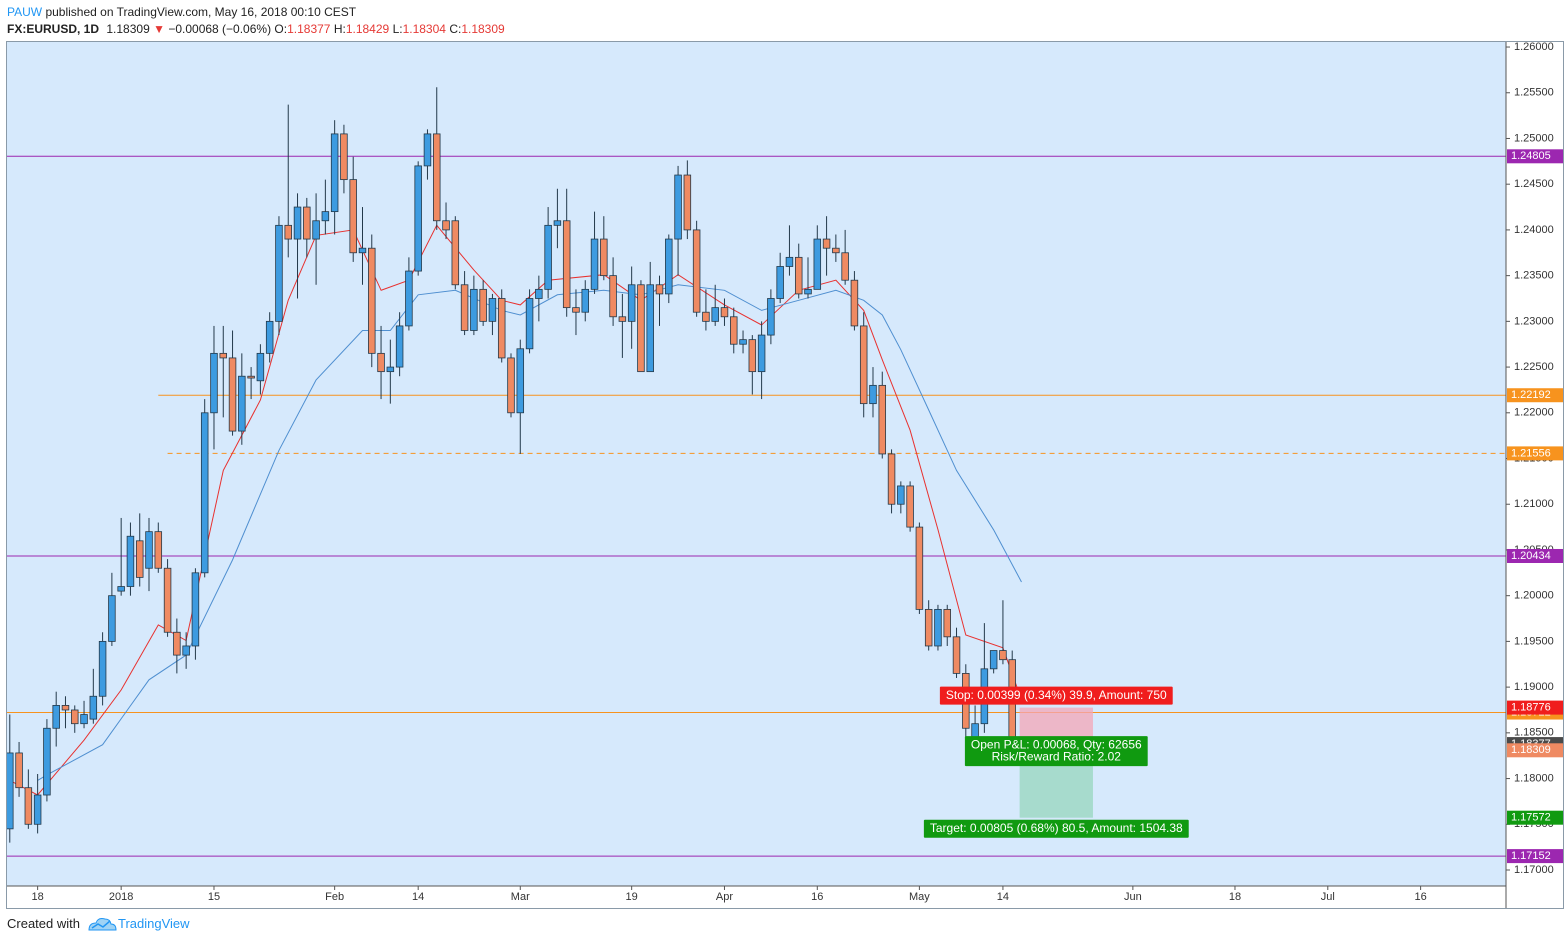 The width and height of the screenshot is (1564, 947). What do you see at coordinates (1534, 93) in the screenshot?
I see `y-tick-label: 1.25500` at bounding box center [1534, 93].